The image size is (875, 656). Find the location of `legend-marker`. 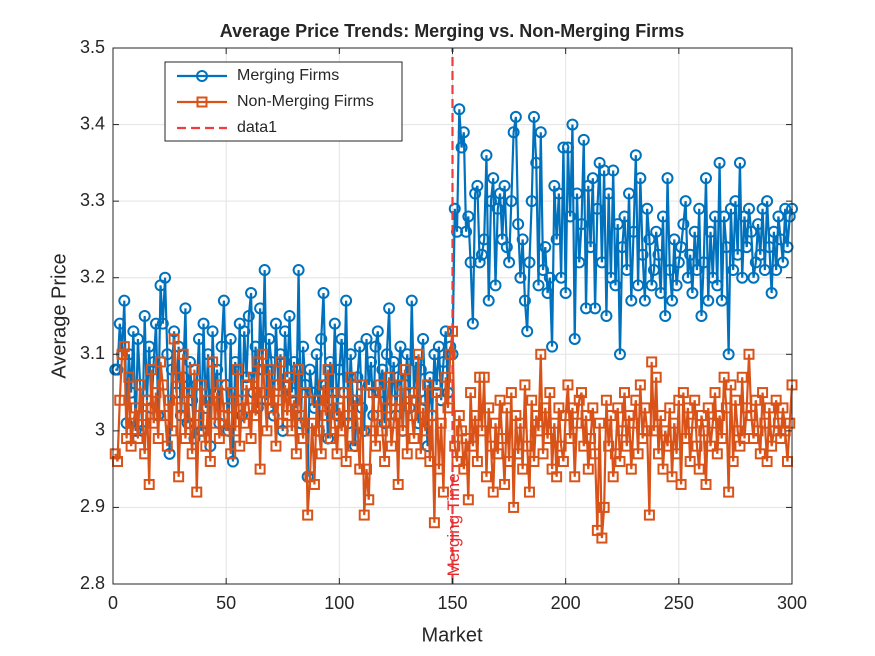

legend-marker is located at coordinates (202, 102).